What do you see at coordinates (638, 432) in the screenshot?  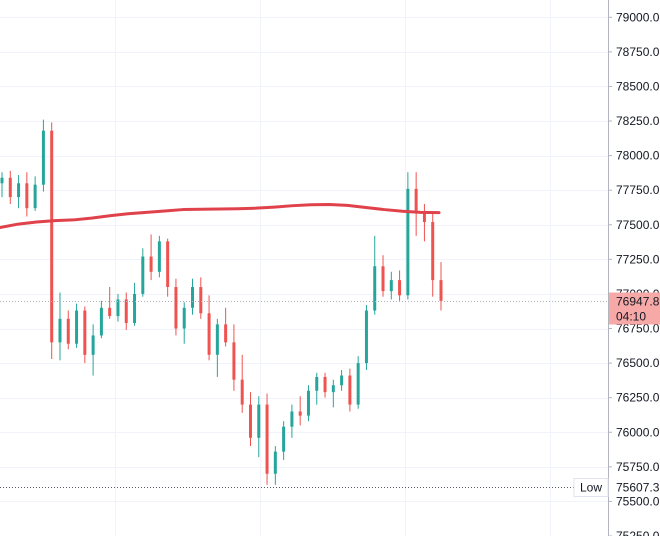 I see `y-tick-label: 76000.0` at bounding box center [638, 432].